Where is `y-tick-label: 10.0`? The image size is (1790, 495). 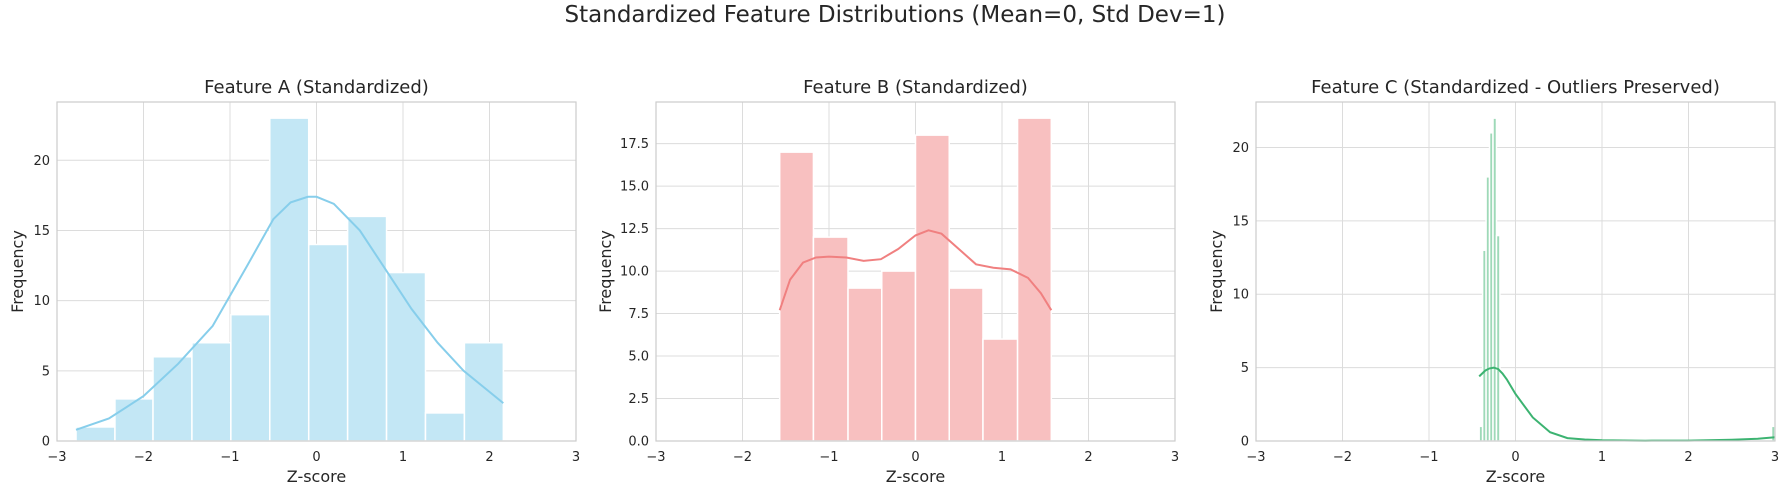 y-tick-label: 10.0 is located at coordinates (634, 272).